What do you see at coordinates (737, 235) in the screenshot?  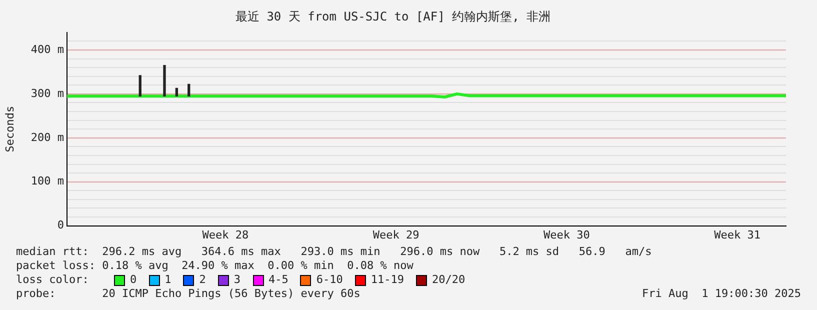 I see `x-tick-label: Week 31` at bounding box center [737, 235].